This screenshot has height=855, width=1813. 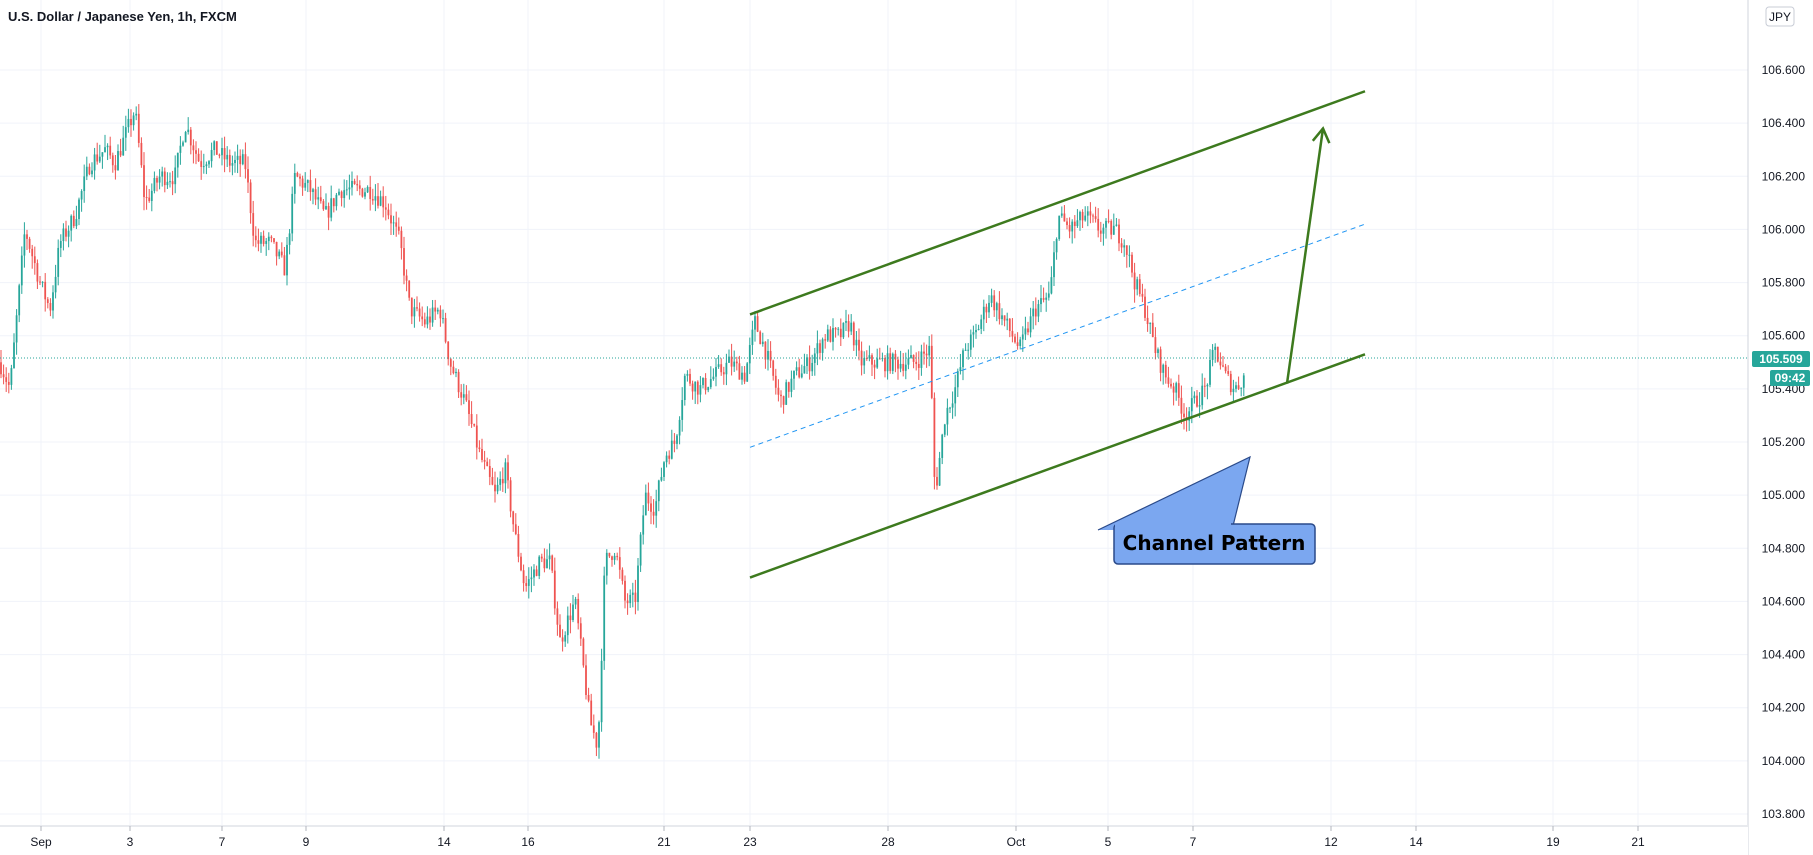 What do you see at coordinates (1784, 548) in the screenshot?
I see `y-tick-label: 104.800` at bounding box center [1784, 548].